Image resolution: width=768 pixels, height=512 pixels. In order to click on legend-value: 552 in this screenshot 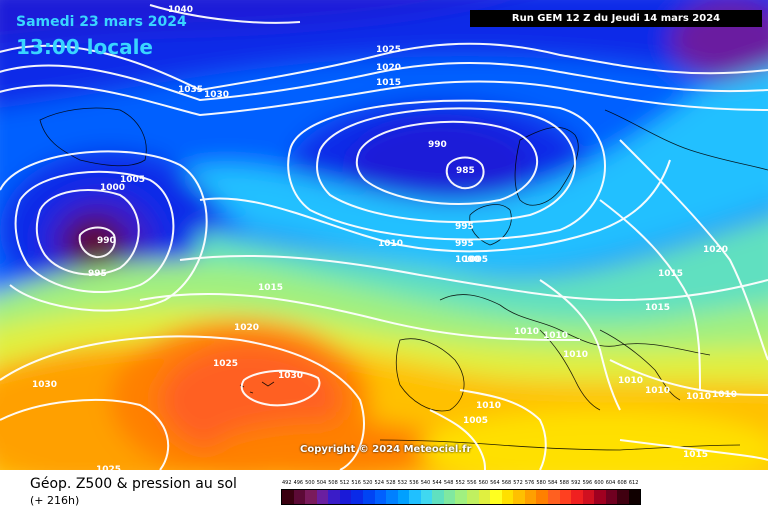, I will do `click(460, 483)`.